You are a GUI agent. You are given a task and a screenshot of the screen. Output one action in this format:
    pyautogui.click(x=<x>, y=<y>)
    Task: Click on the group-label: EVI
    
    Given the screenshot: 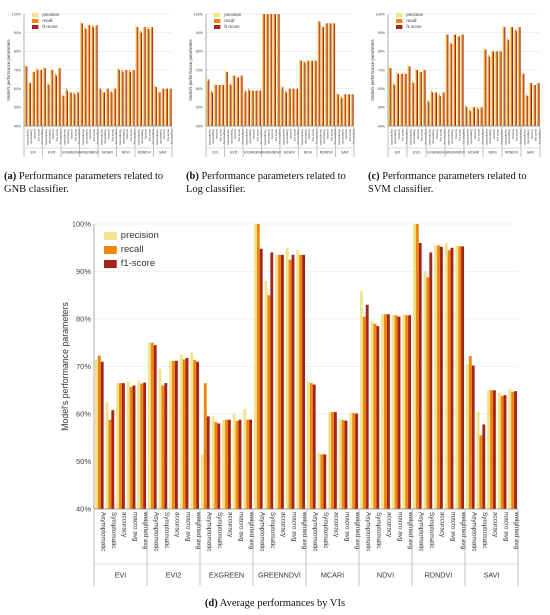 What is the action you would take?
    pyautogui.click(x=398, y=153)
    